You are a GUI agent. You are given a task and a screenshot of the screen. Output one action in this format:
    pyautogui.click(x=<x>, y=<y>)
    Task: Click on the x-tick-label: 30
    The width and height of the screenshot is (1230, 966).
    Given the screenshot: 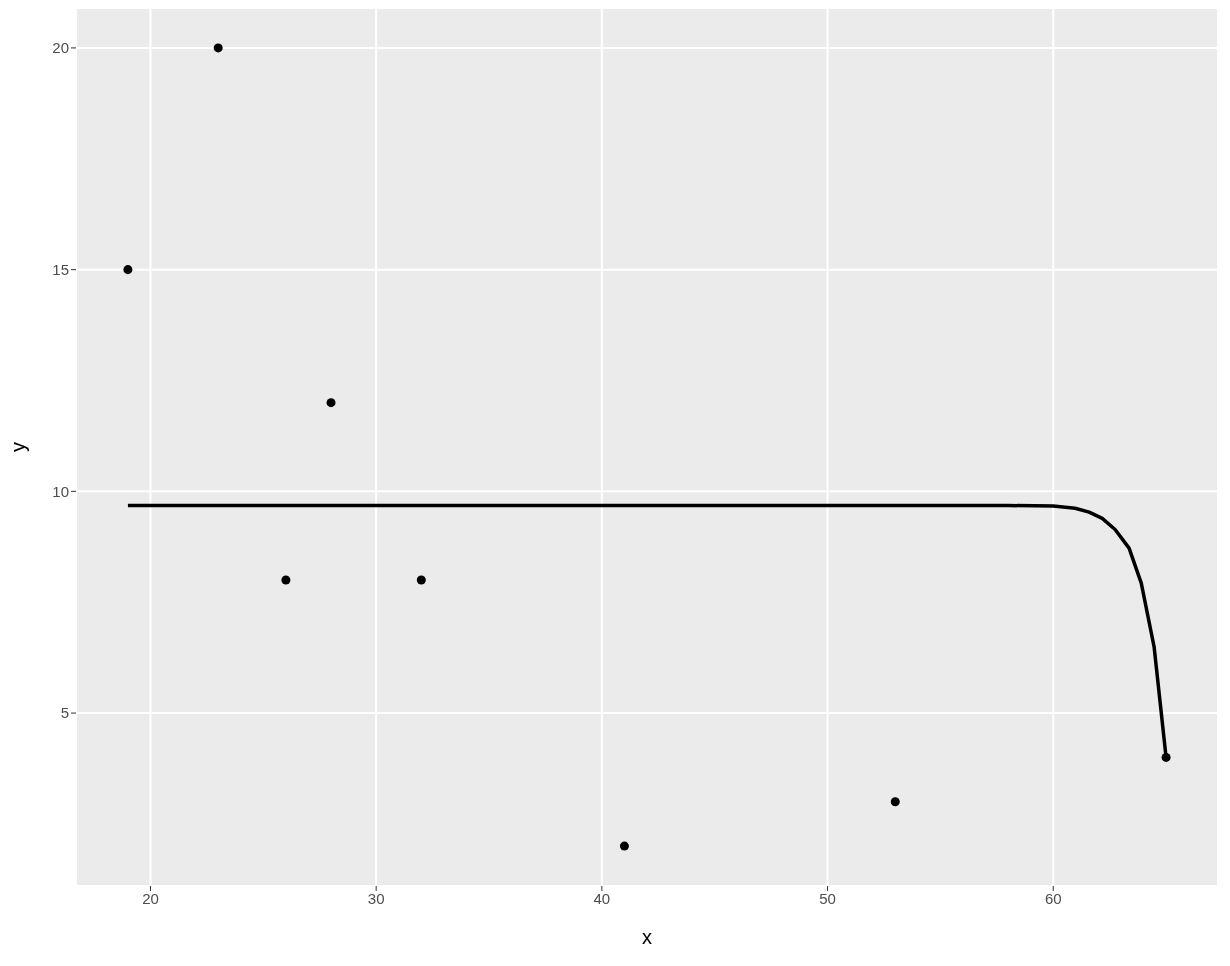 What is the action you would take?
    pyautogui.click(x=376, y=898)
    